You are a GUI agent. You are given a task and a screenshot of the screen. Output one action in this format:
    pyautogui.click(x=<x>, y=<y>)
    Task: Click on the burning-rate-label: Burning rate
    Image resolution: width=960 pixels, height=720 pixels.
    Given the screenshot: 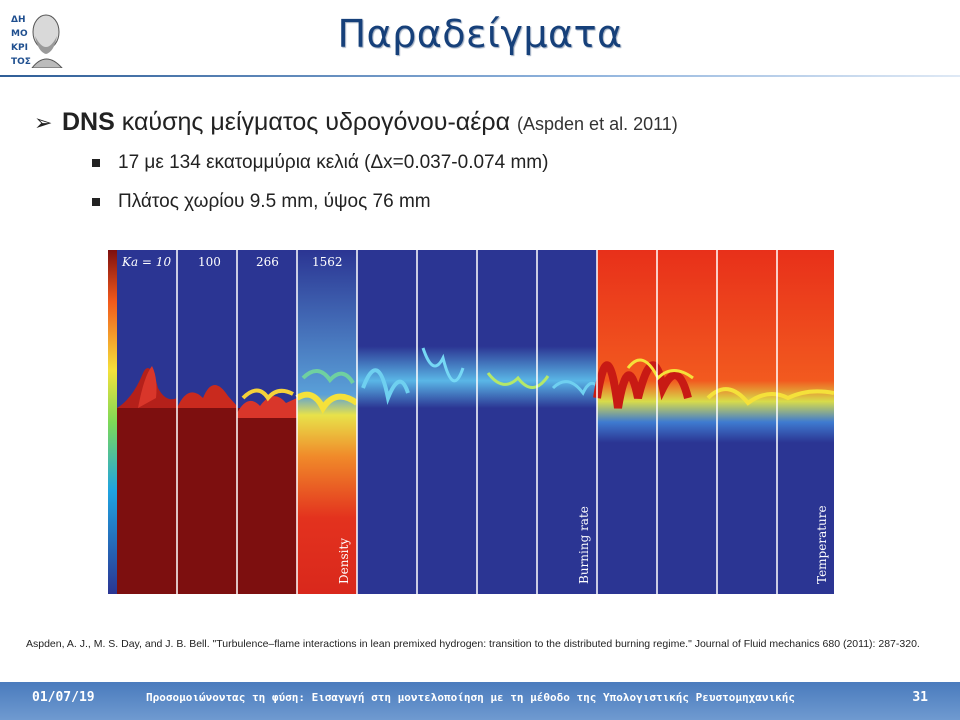 What is the action you would take?
    pyautogui.click(x=584, y=545)
    